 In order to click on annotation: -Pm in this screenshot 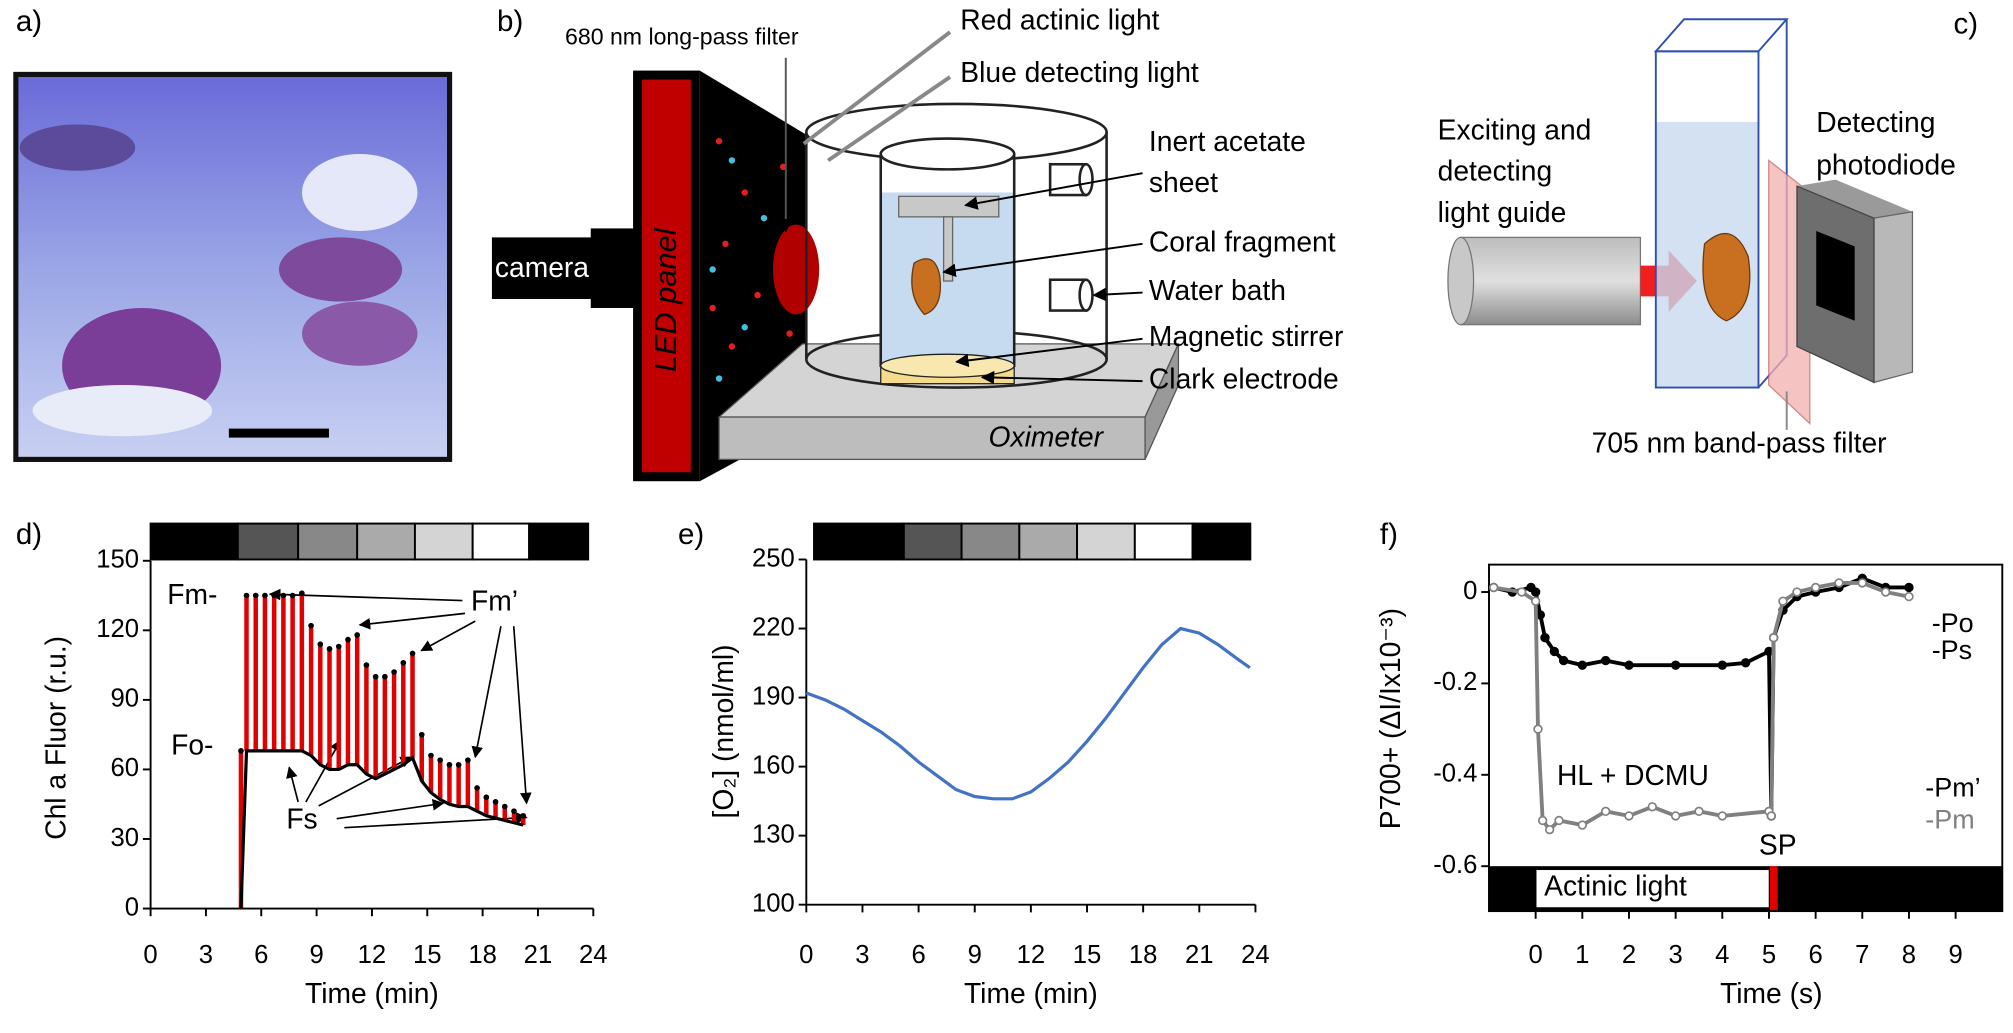, I will do `click(1949, 819)`.